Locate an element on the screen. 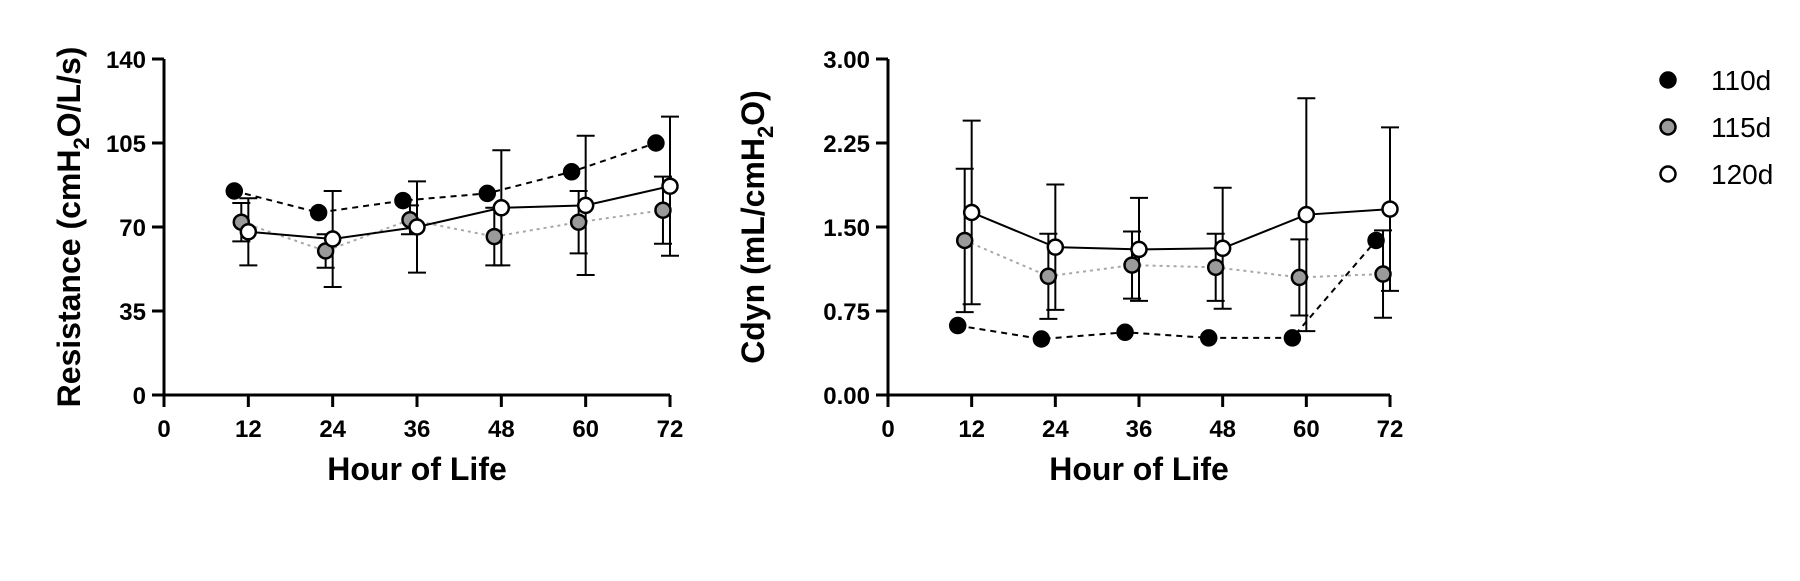  legend-label: 115d is located at coordinates (1741, 127).